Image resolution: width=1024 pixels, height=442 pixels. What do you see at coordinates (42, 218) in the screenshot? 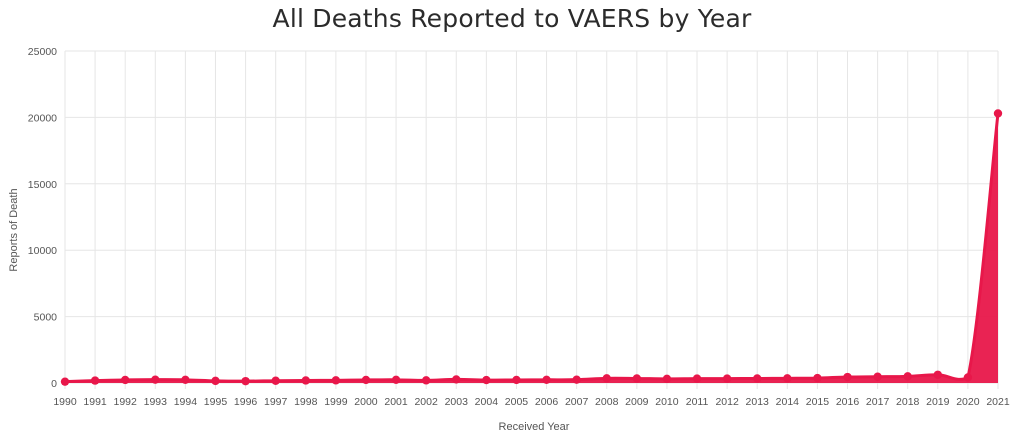
I see `y-axis-ticks: 0 5000 10000 15000 20000 25000` at bounding box center [42, 218].